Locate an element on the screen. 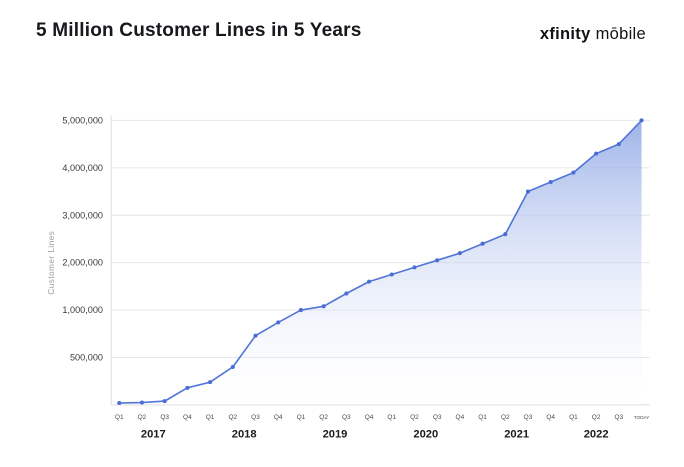 This screenshot has width=684, height=467. year-label: 2017 is located at coordinates (153, 434).